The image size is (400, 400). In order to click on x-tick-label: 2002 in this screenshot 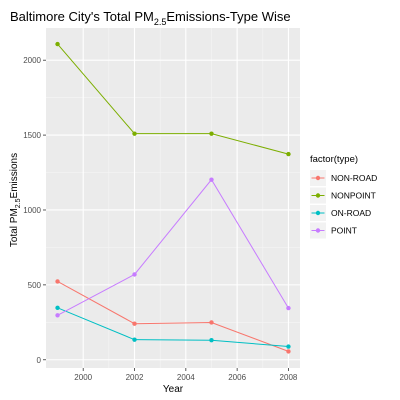, I will do `click(135, 377)`.